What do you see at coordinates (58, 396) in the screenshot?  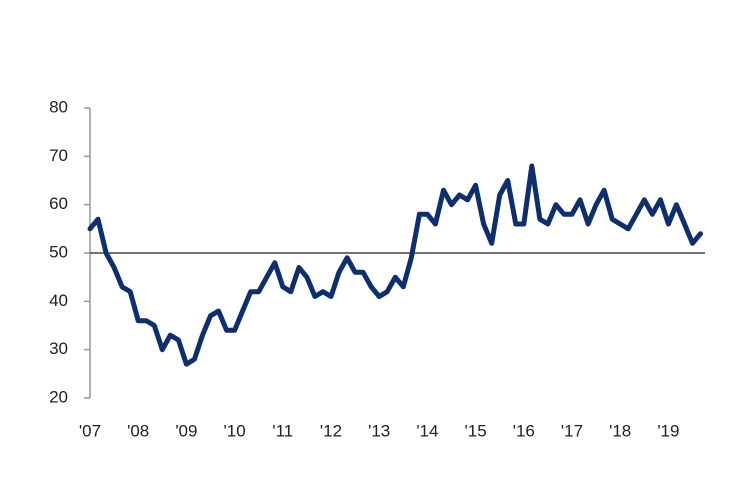 I see `y-tick-label: 20` at bounding box center [58, 396].